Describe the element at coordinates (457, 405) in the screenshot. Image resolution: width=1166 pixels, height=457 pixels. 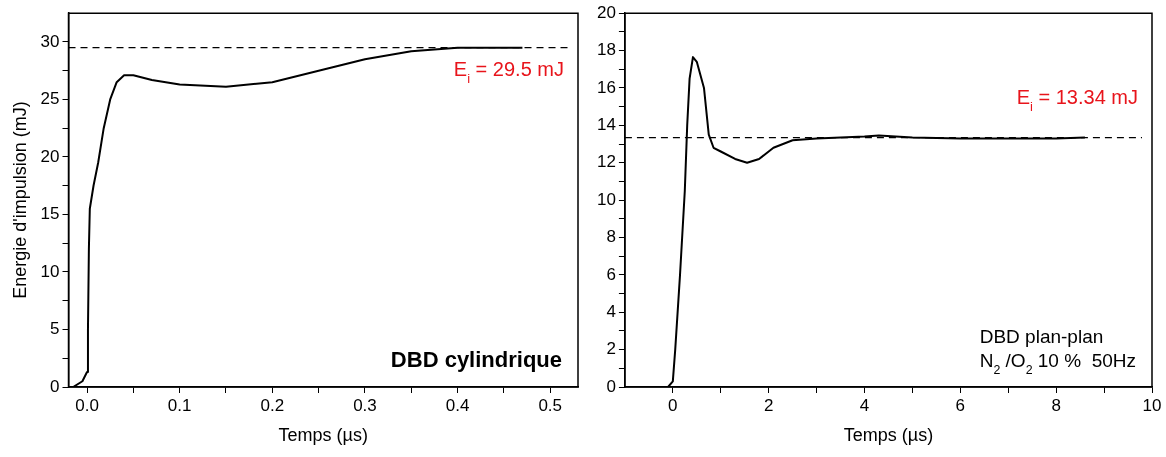
I see `x-tick-label: 0.4` at that location.